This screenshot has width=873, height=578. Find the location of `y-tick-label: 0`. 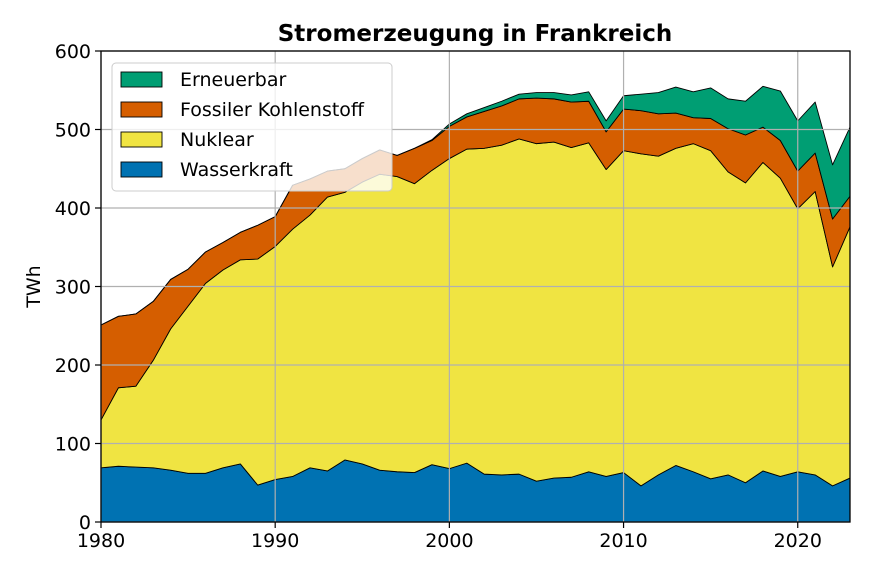

y-tick-label: 0 is located at coordinates (85, 523).